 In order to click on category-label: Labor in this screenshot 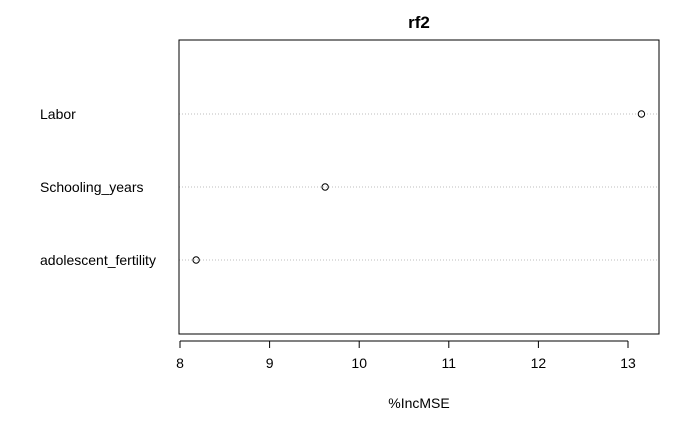, I will do `click(58, 114)`.